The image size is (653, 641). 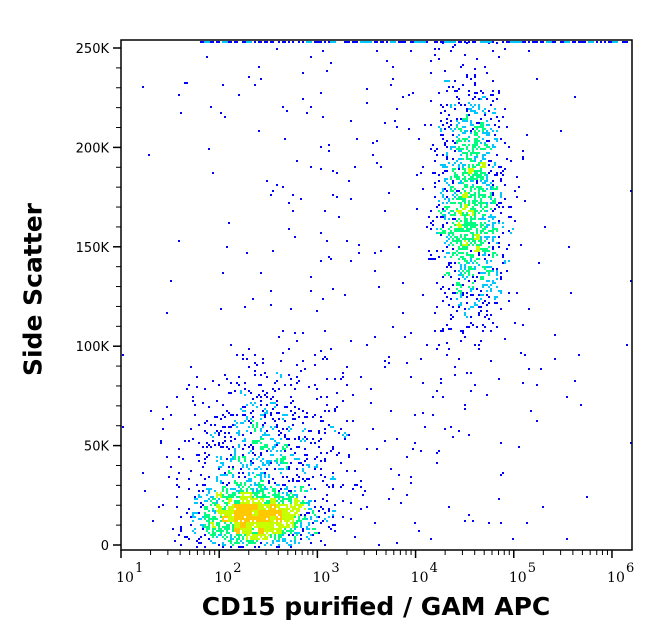 What do you see at coordinates (434, 568) in the screenshot?
I see `x-tick-exponent: 4` at bounding box center [434, 568].